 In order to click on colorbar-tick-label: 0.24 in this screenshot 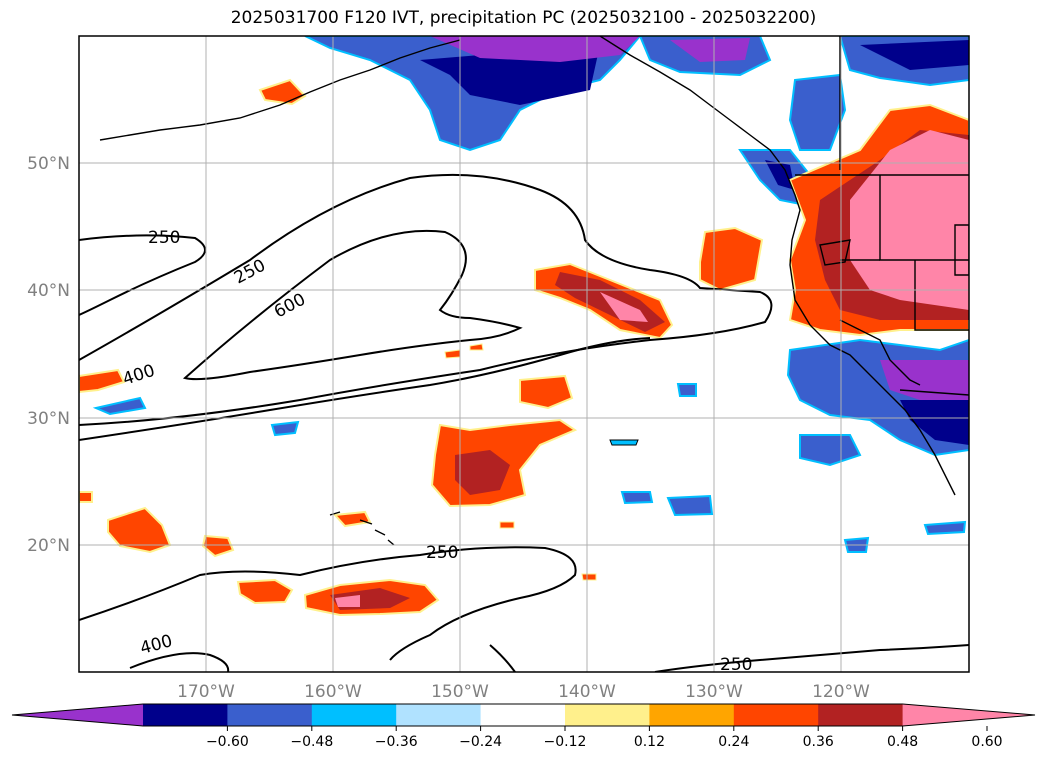, I will do `click(733, 742)`.